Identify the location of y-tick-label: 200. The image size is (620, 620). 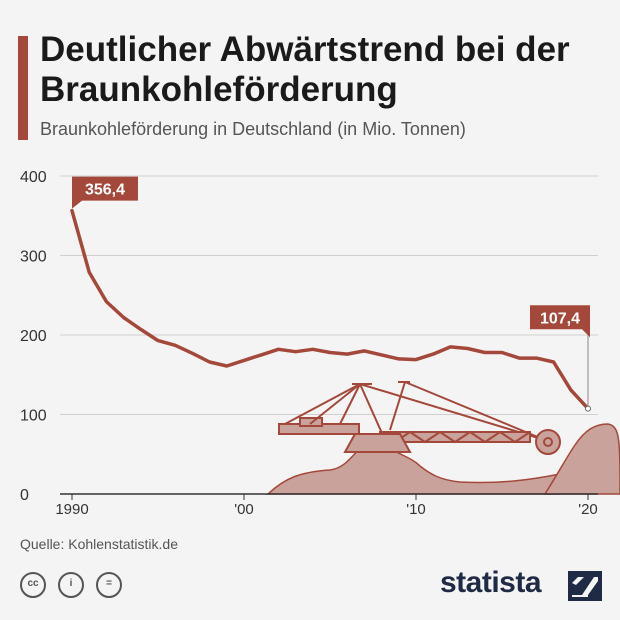
(33, 336).